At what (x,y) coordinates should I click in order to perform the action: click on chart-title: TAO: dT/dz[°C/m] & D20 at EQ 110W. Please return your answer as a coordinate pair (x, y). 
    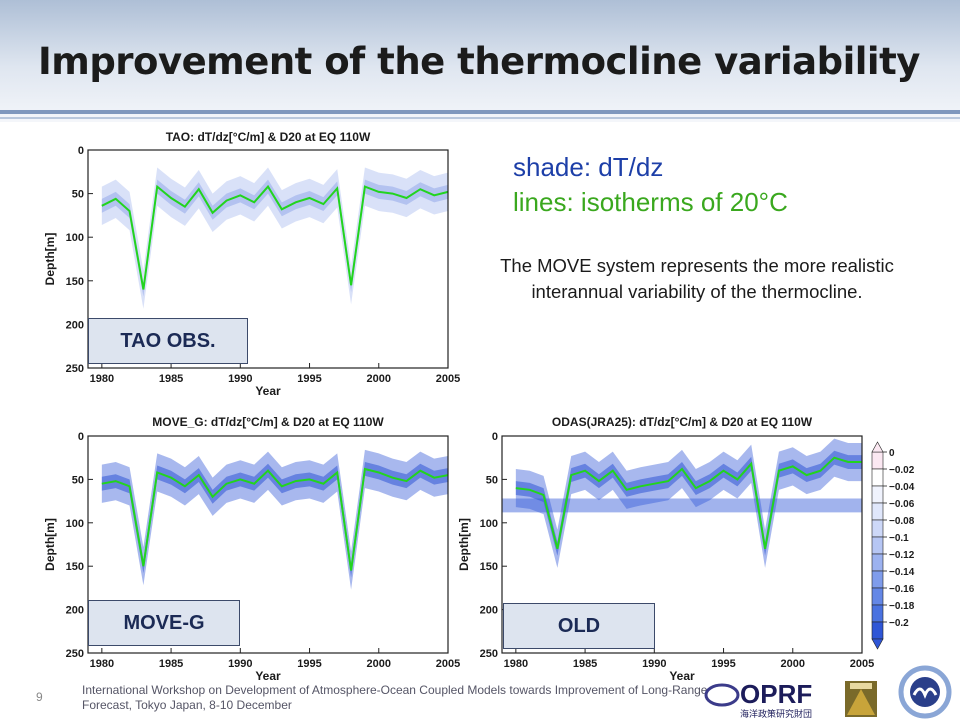
    Looking at the image, I should click on (268, 137).